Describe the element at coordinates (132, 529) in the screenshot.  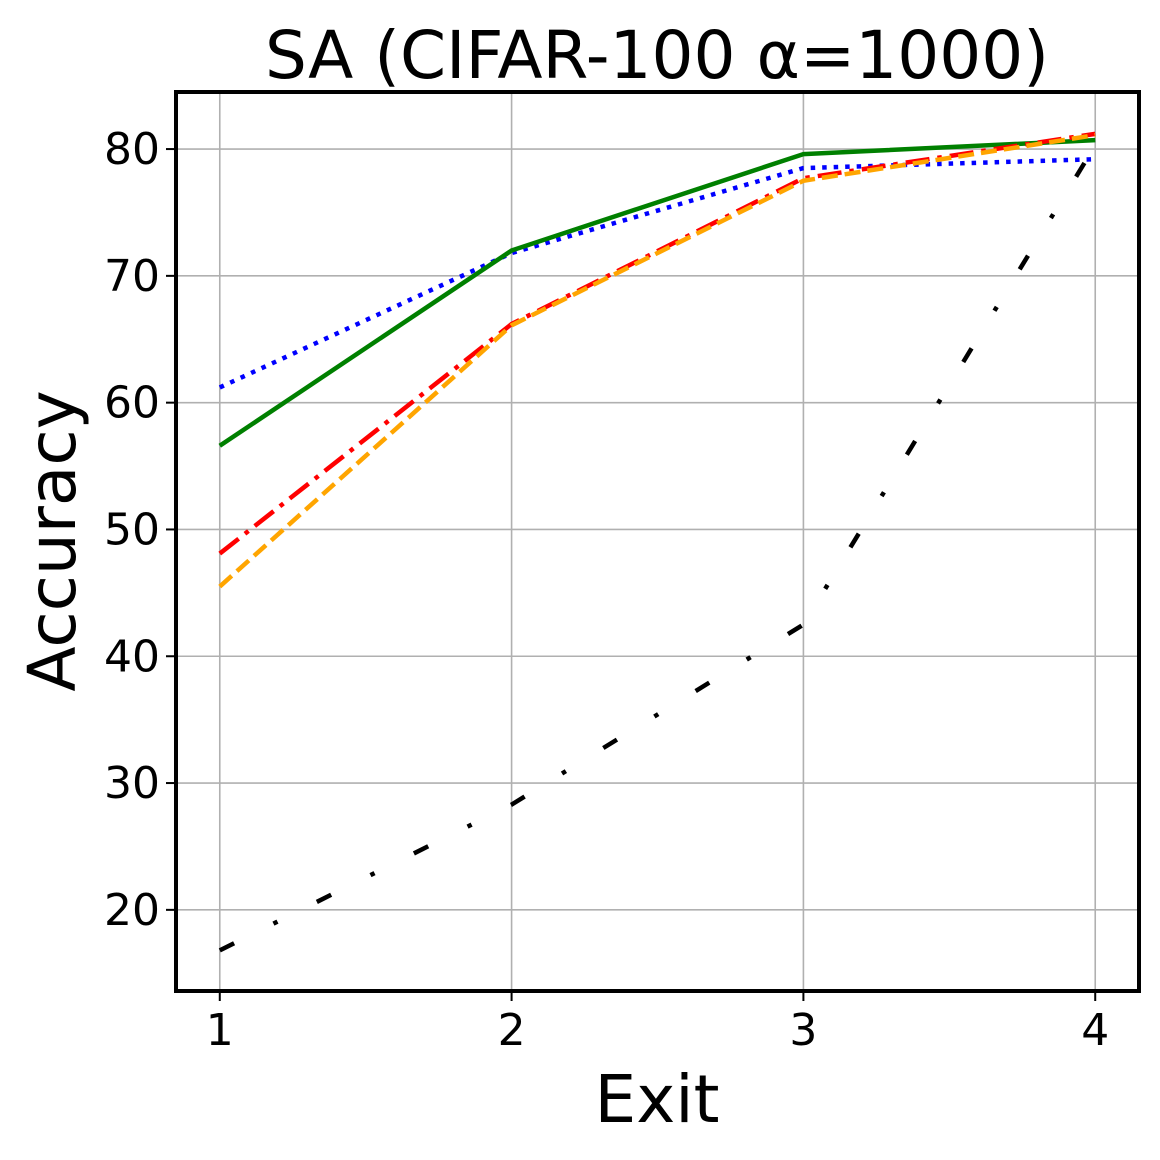
I see `y-tick-label: 50` at that location.